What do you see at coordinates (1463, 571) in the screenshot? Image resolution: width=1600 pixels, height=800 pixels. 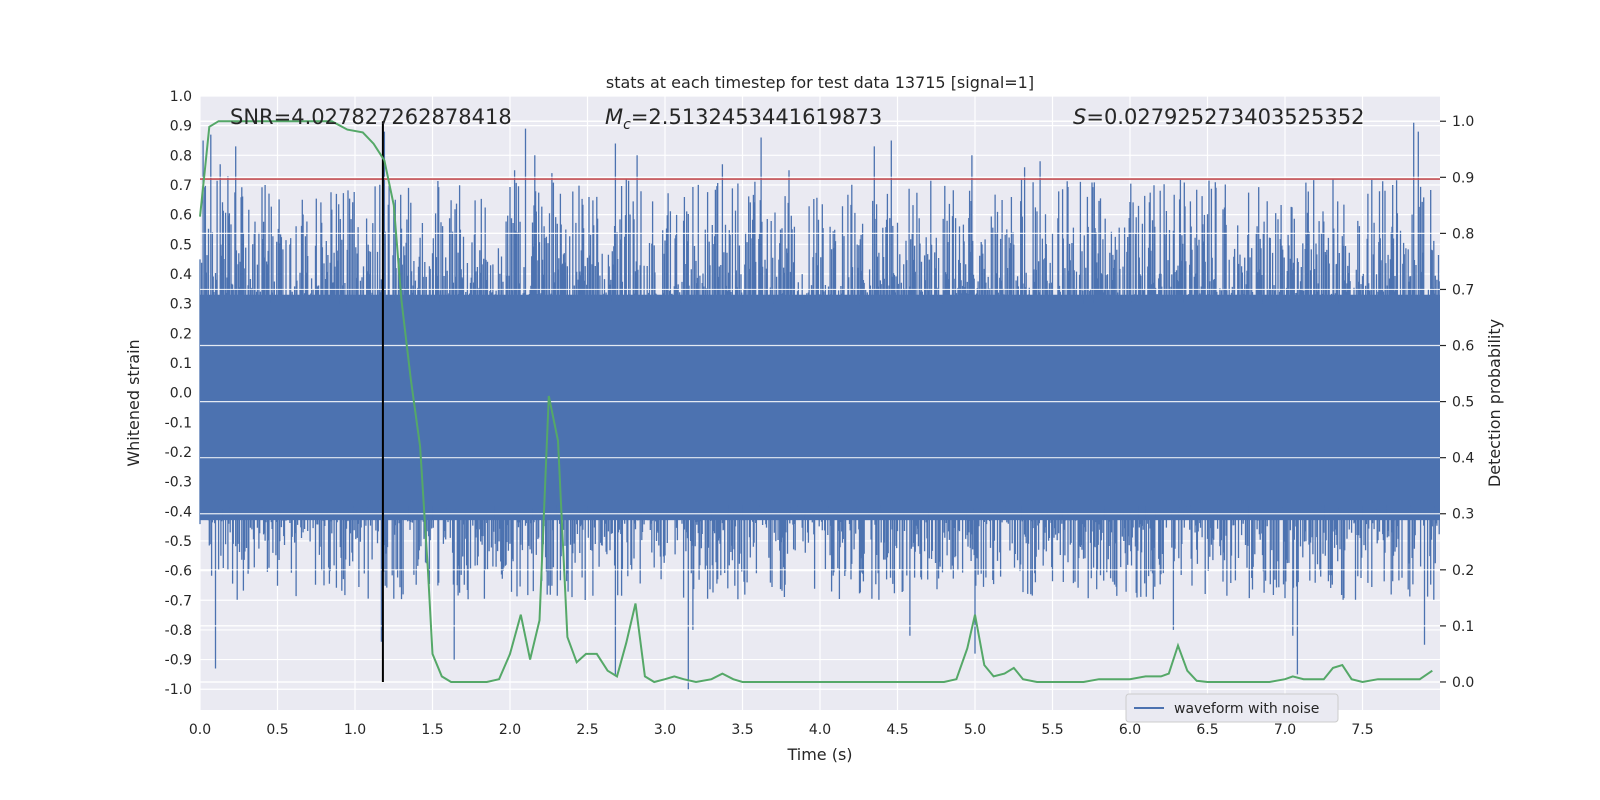 I see `y2-tick-label: 0.2` at bounding box center [1463, 571].